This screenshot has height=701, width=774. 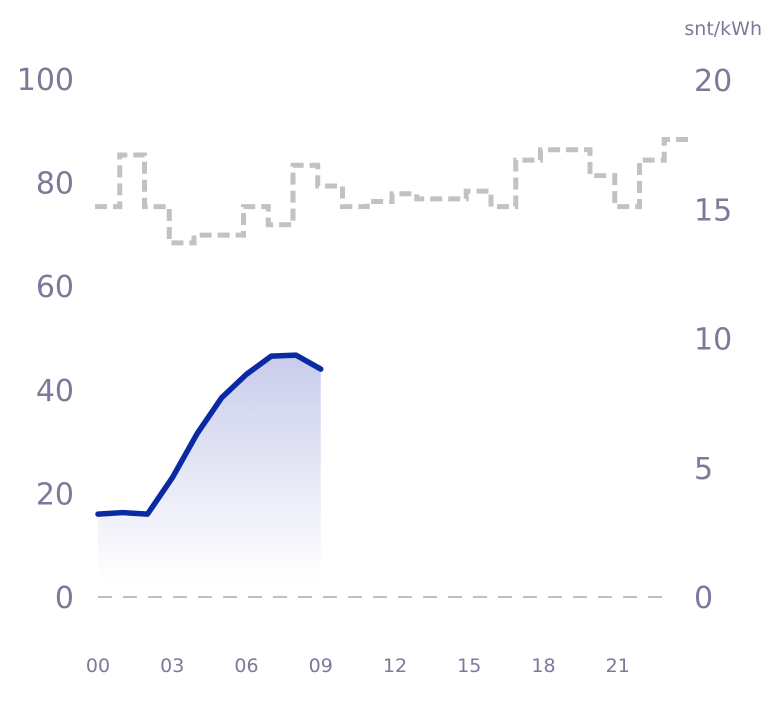 I want to click on price-step-series, so click(x=392, y=191).